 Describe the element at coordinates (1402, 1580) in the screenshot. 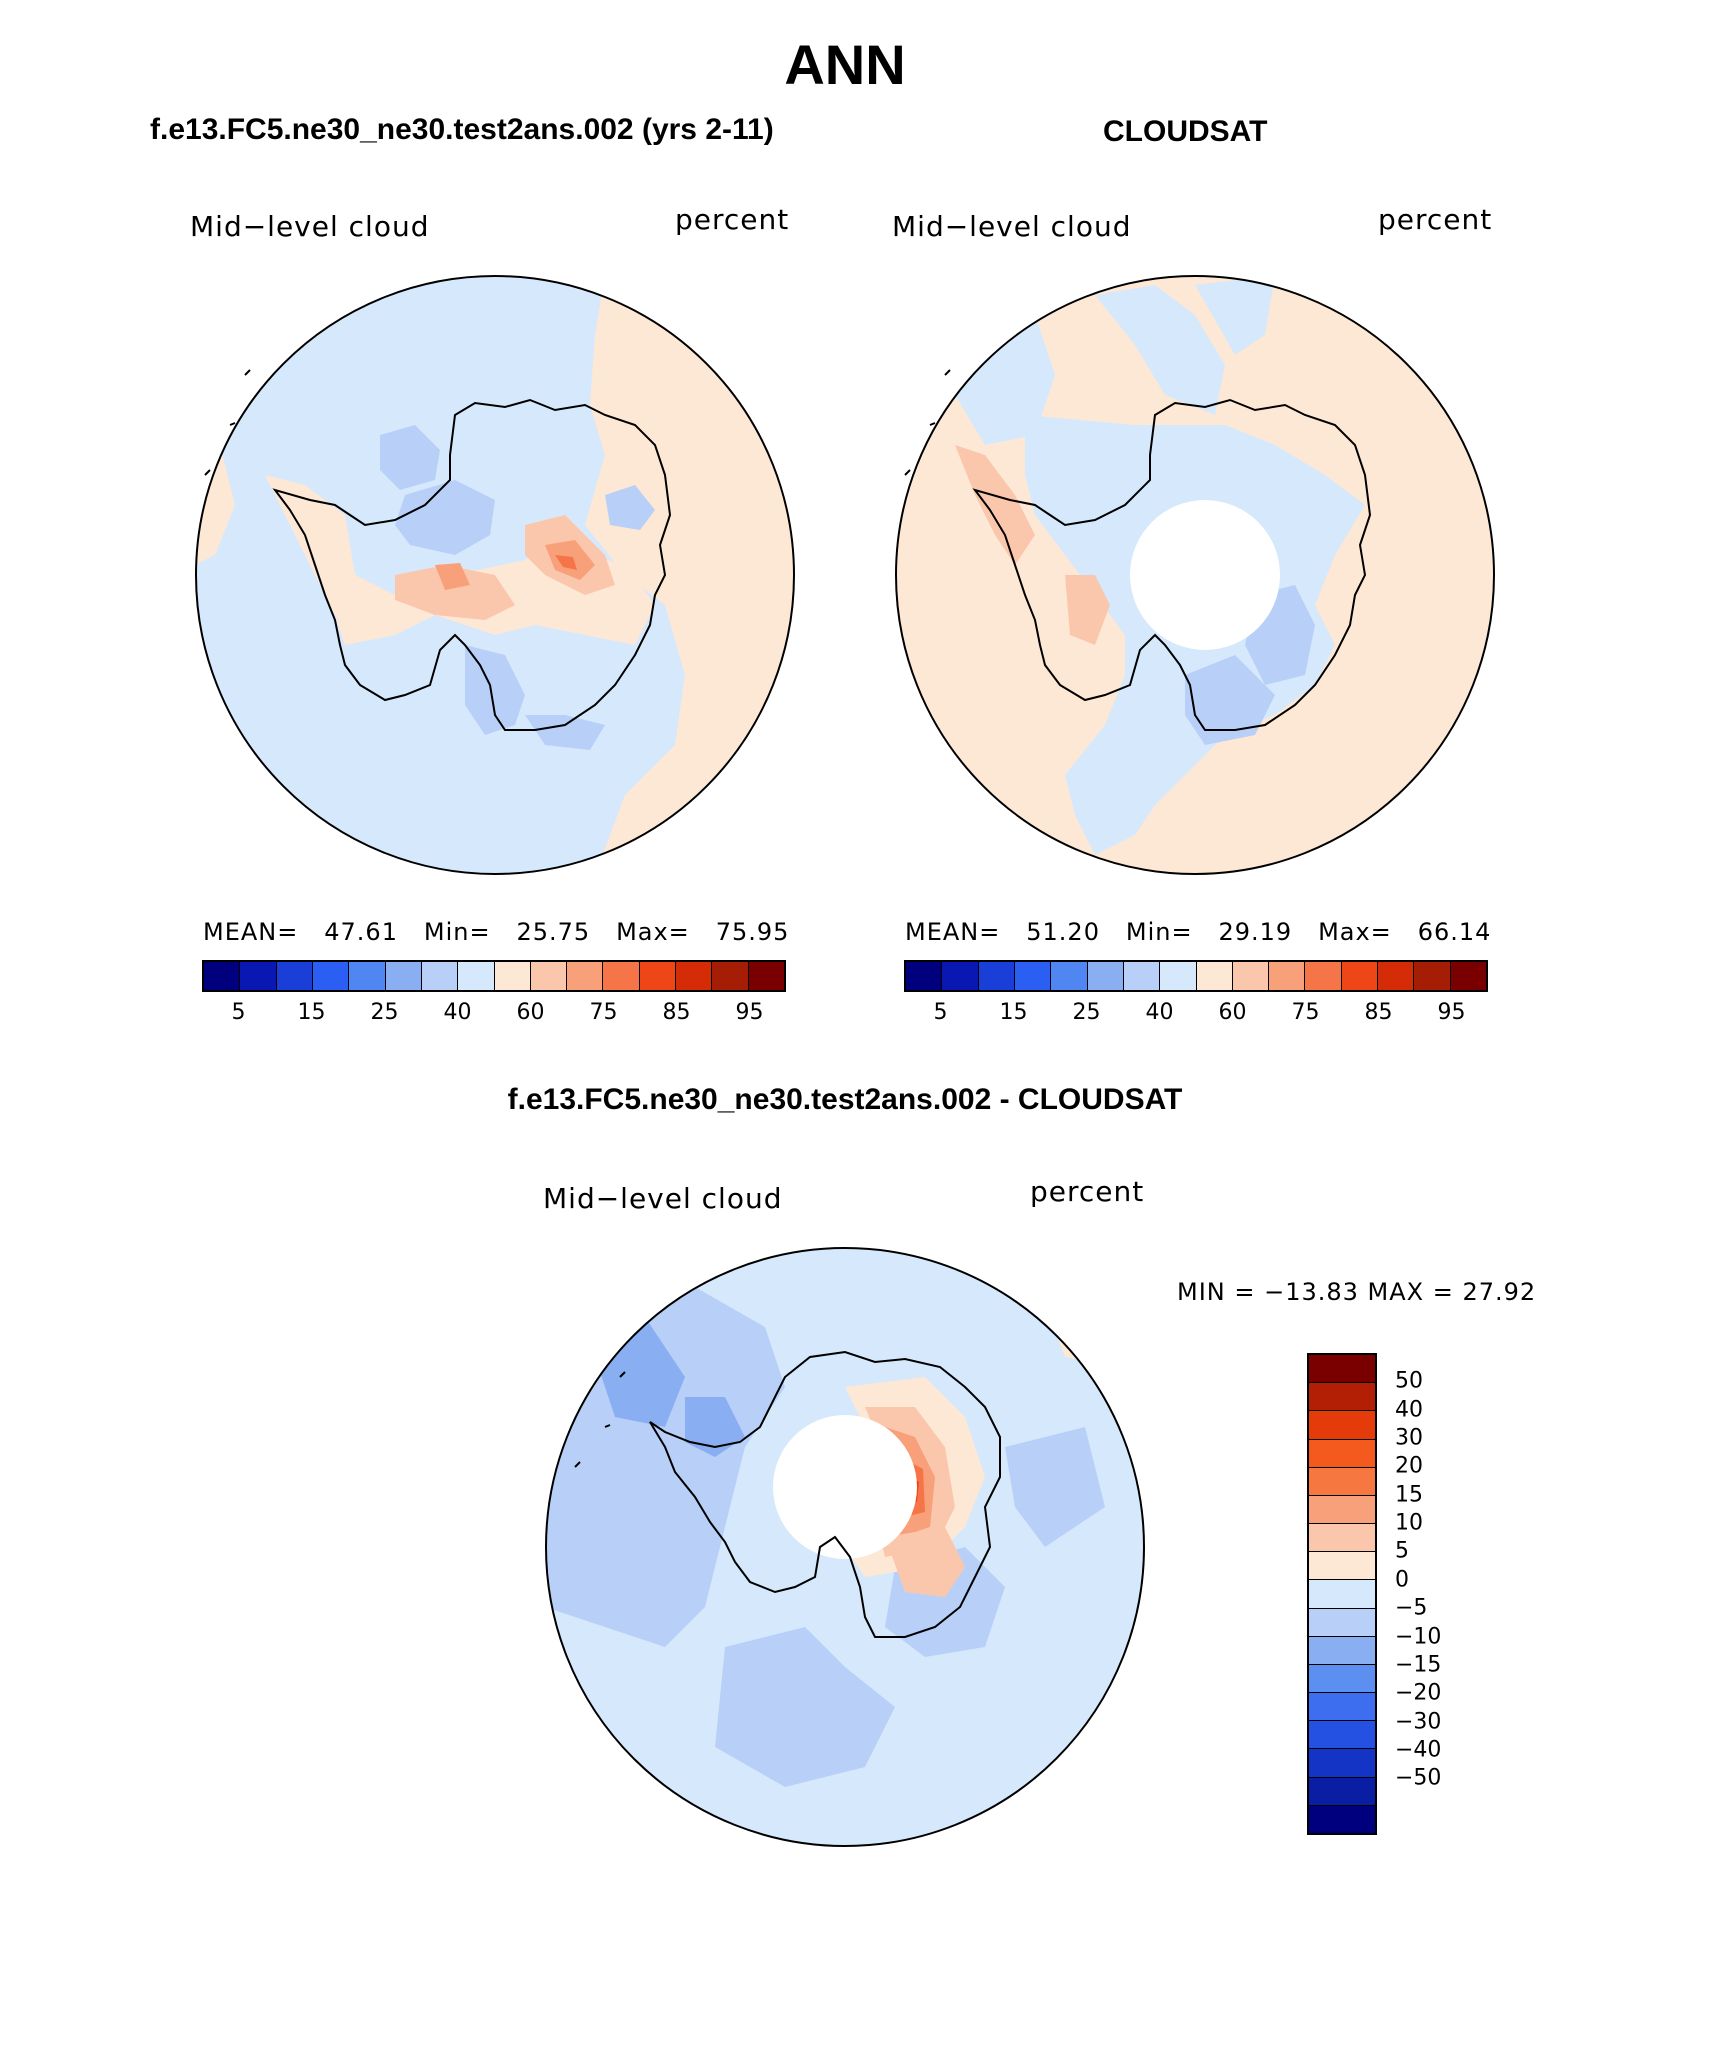

I see `panel3-colorbar-tick-label: 0` at that location.